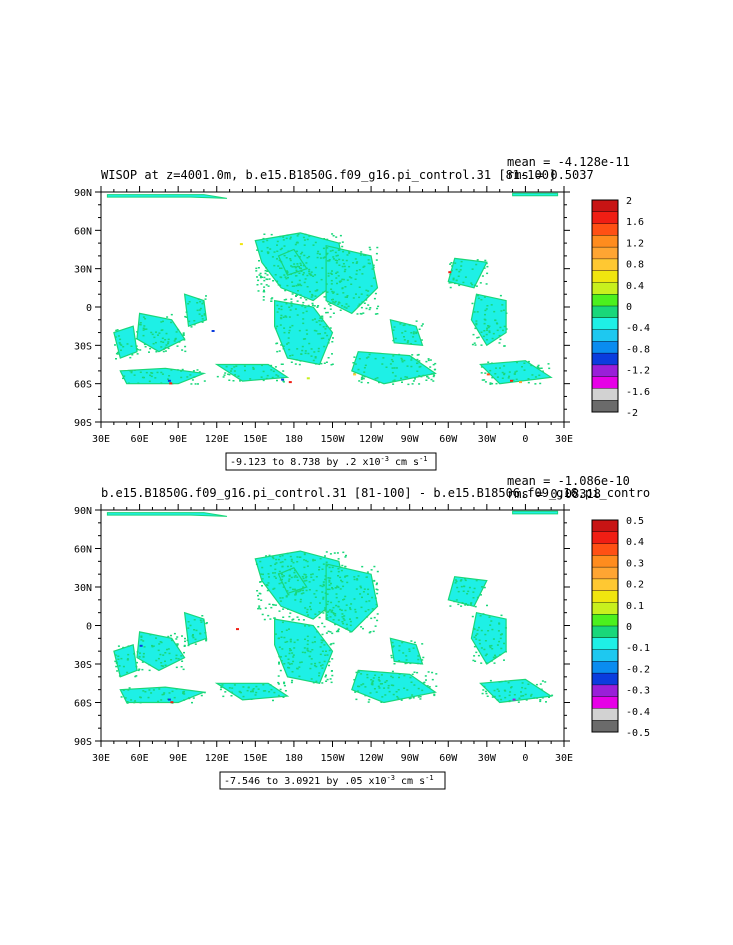 This screenshot has width=733, height=945. I want to click on y-tick-label: 30N, so click(83, 588).